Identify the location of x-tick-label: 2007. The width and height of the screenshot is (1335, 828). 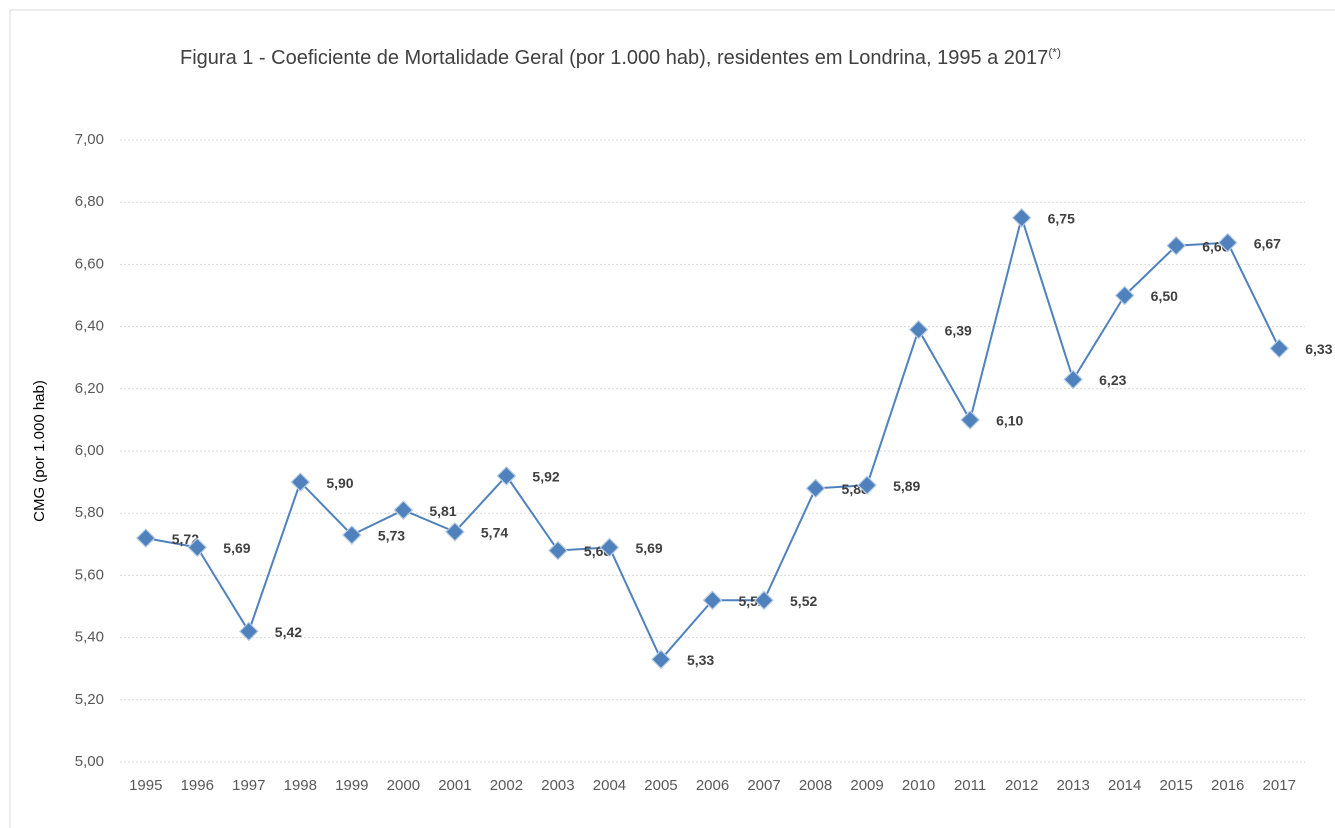
(763, 785).